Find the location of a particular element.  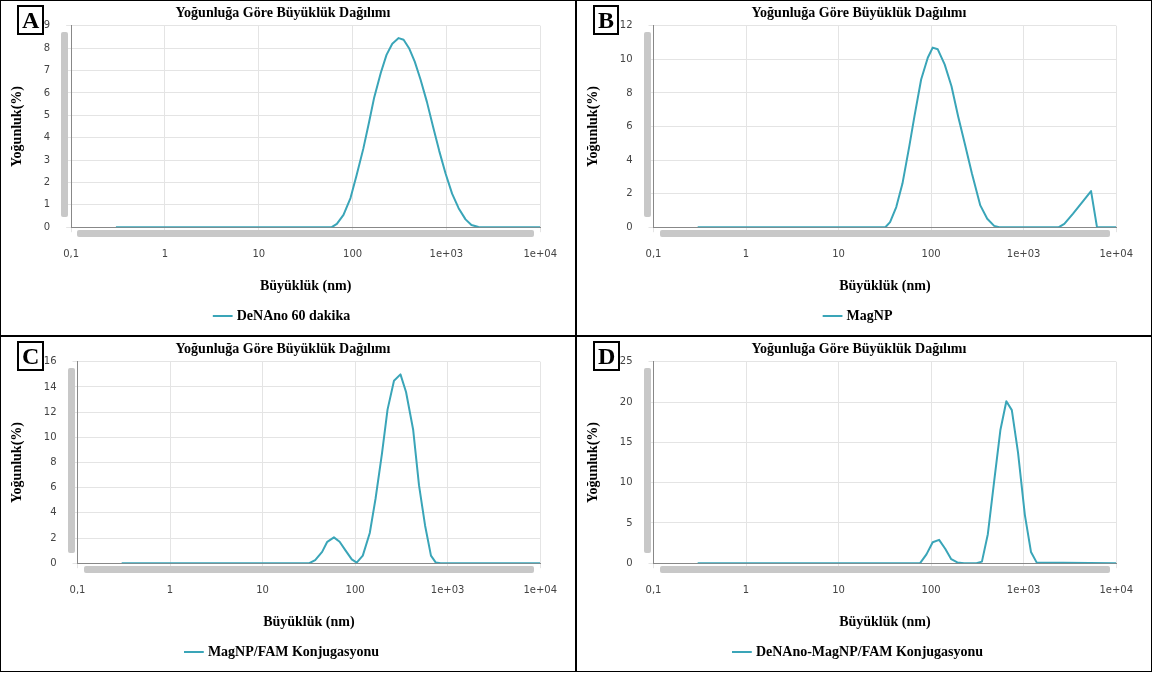

legend-label: MagNP is located at coordinates (869, 315).